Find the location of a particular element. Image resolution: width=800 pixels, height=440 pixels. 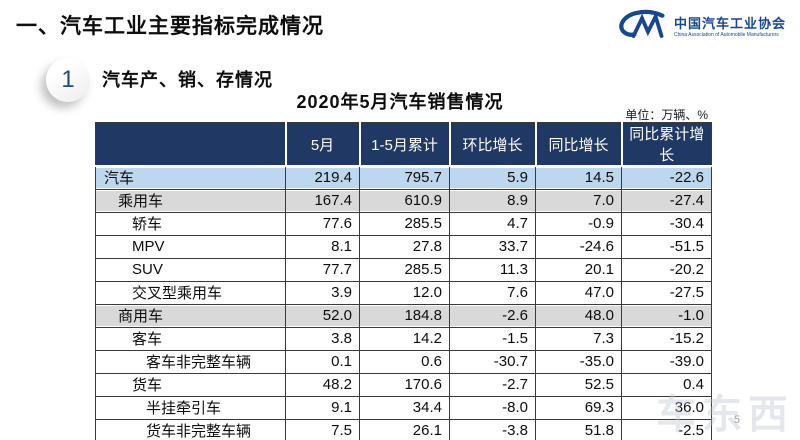

value-cell: -27.5 is located at coordinates (666, 292).